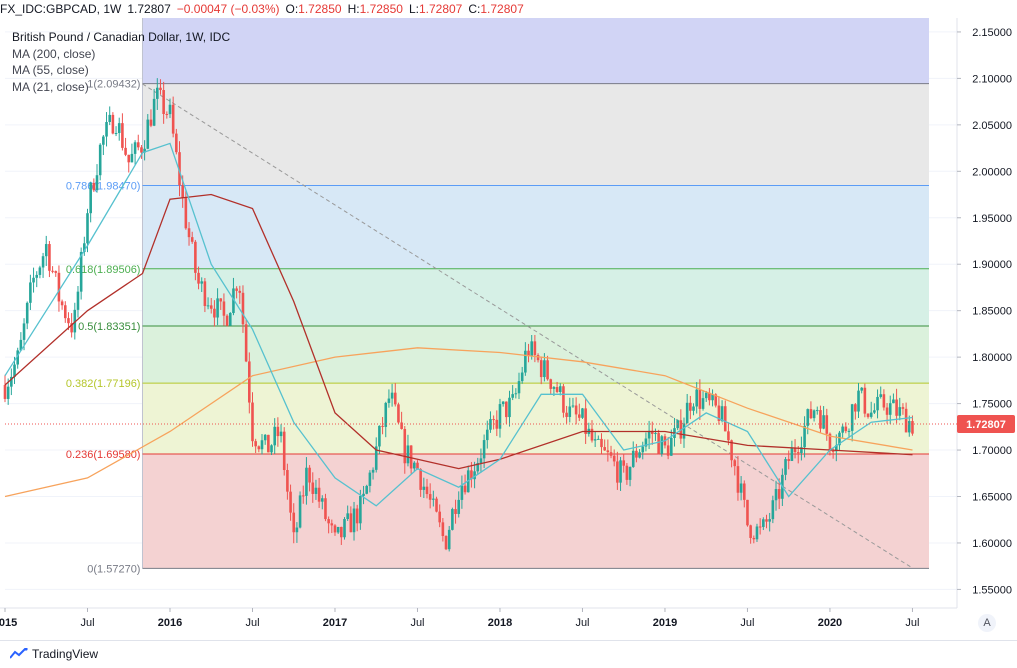  What do you see at coordinates (992, 33) in the screenshot?
I see `y-tick-label-0: 2.15000` at bounding box center [992, 33].